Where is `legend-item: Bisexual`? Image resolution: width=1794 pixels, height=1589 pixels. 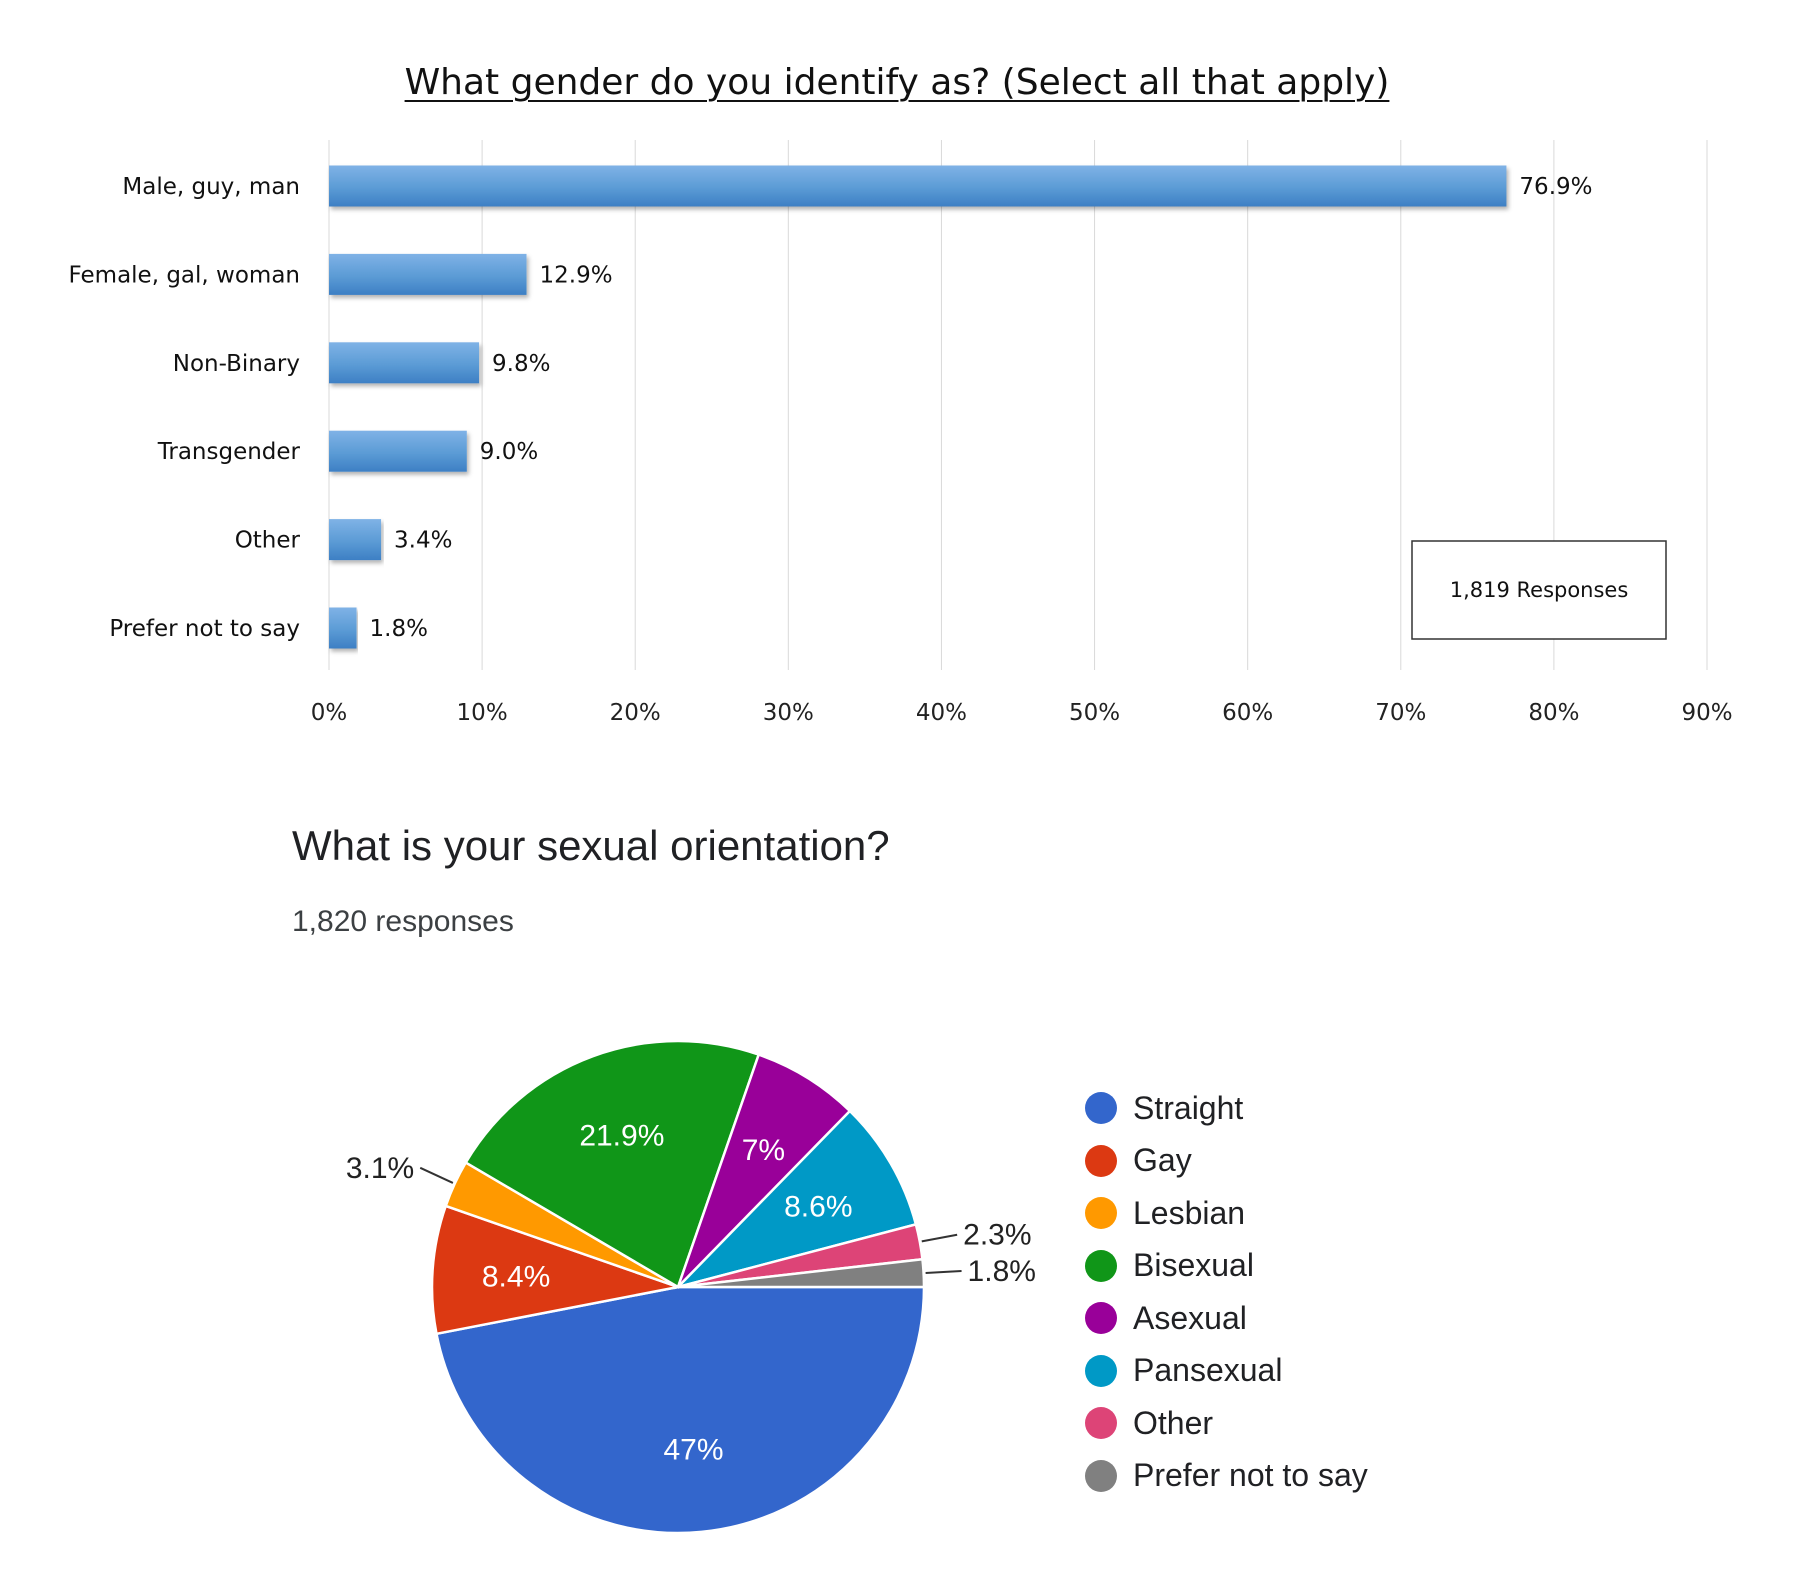
legend-item: Bisexual is located at coordinates (1226, 1266).